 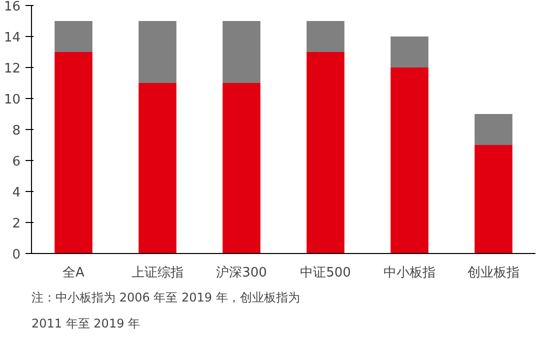 What do you see at coordinates (12, 7) in the screenshot?
I see `y-tick-label: 16` at bounding box center [12, 7].